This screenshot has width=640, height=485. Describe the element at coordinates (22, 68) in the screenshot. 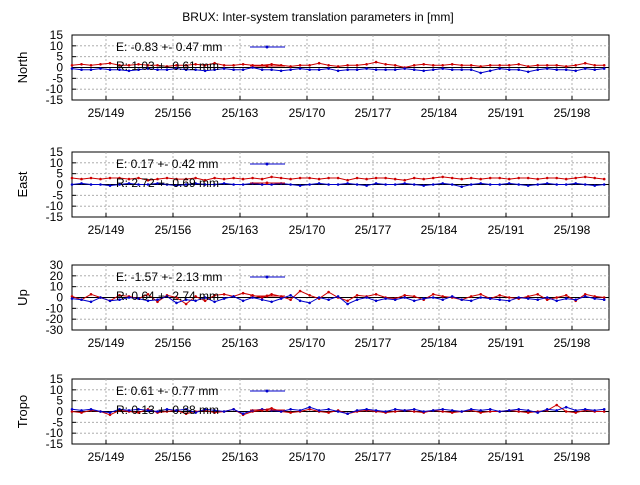

I see `y-axis-label: North` at that location.